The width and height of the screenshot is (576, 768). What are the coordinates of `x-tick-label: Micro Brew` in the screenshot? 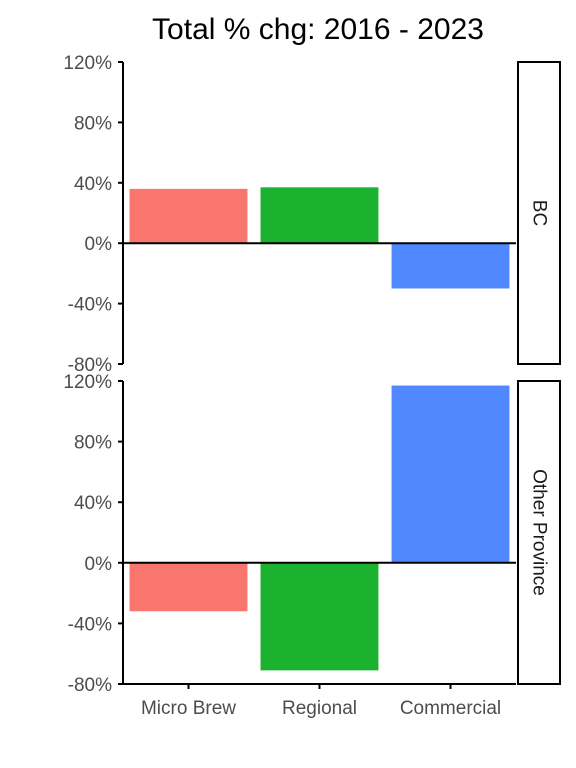 It's located at (188, 708).